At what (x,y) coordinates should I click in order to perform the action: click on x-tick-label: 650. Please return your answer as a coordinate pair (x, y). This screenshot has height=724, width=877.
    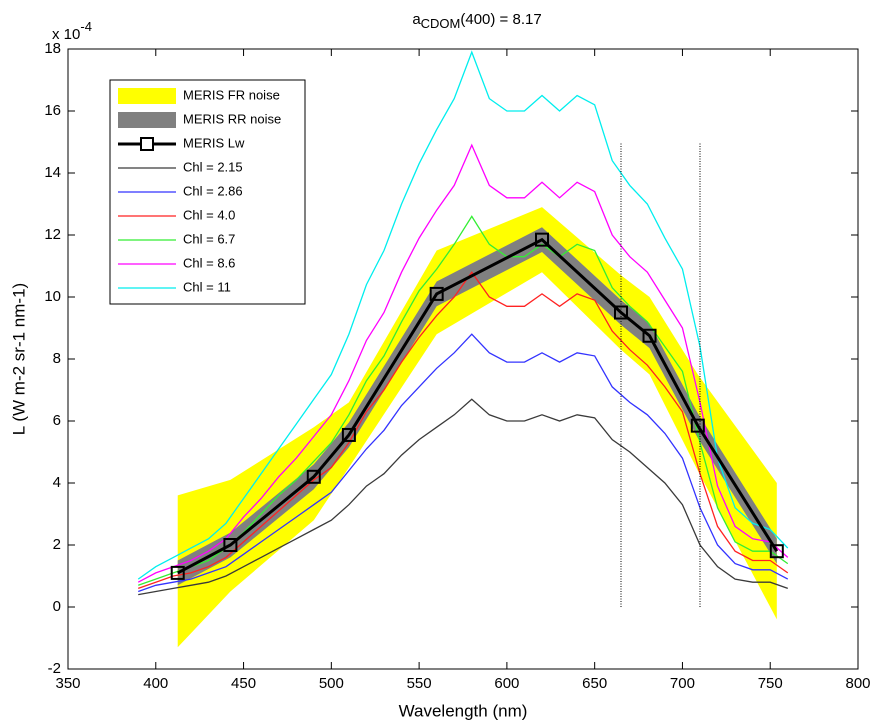
    Looking at the image, I should click on (594, 683).